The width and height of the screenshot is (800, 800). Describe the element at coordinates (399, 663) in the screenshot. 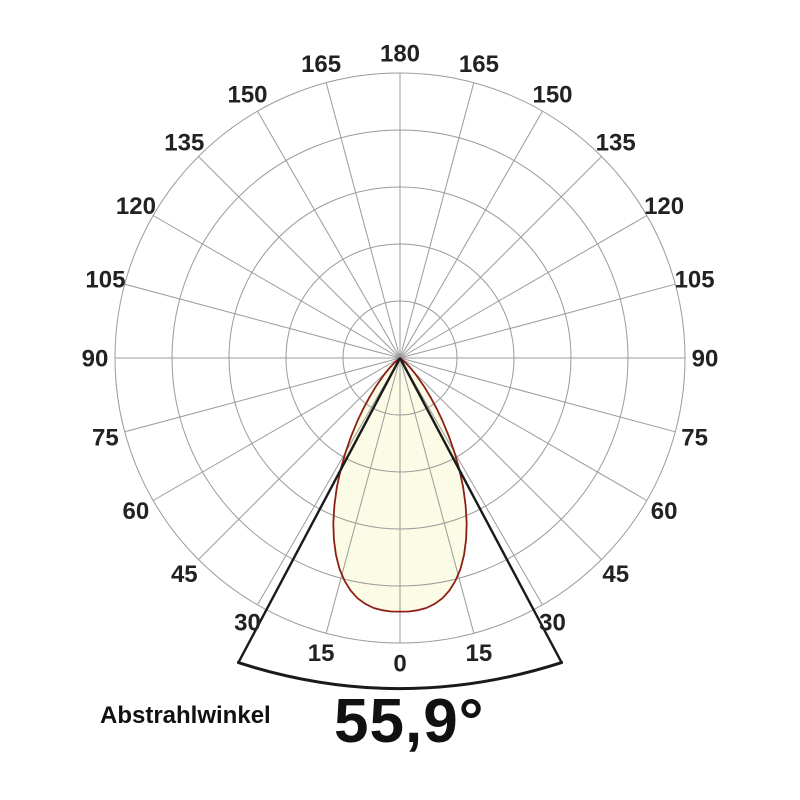

I see `angle-label: 0` at that location.